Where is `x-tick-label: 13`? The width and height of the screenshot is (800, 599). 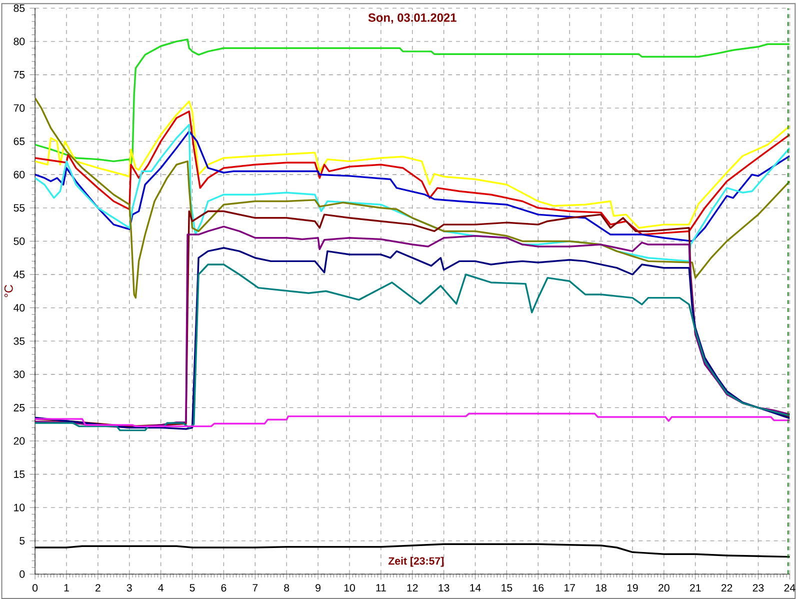
x-tick-label: 13 is located at coordinates (444, 588).